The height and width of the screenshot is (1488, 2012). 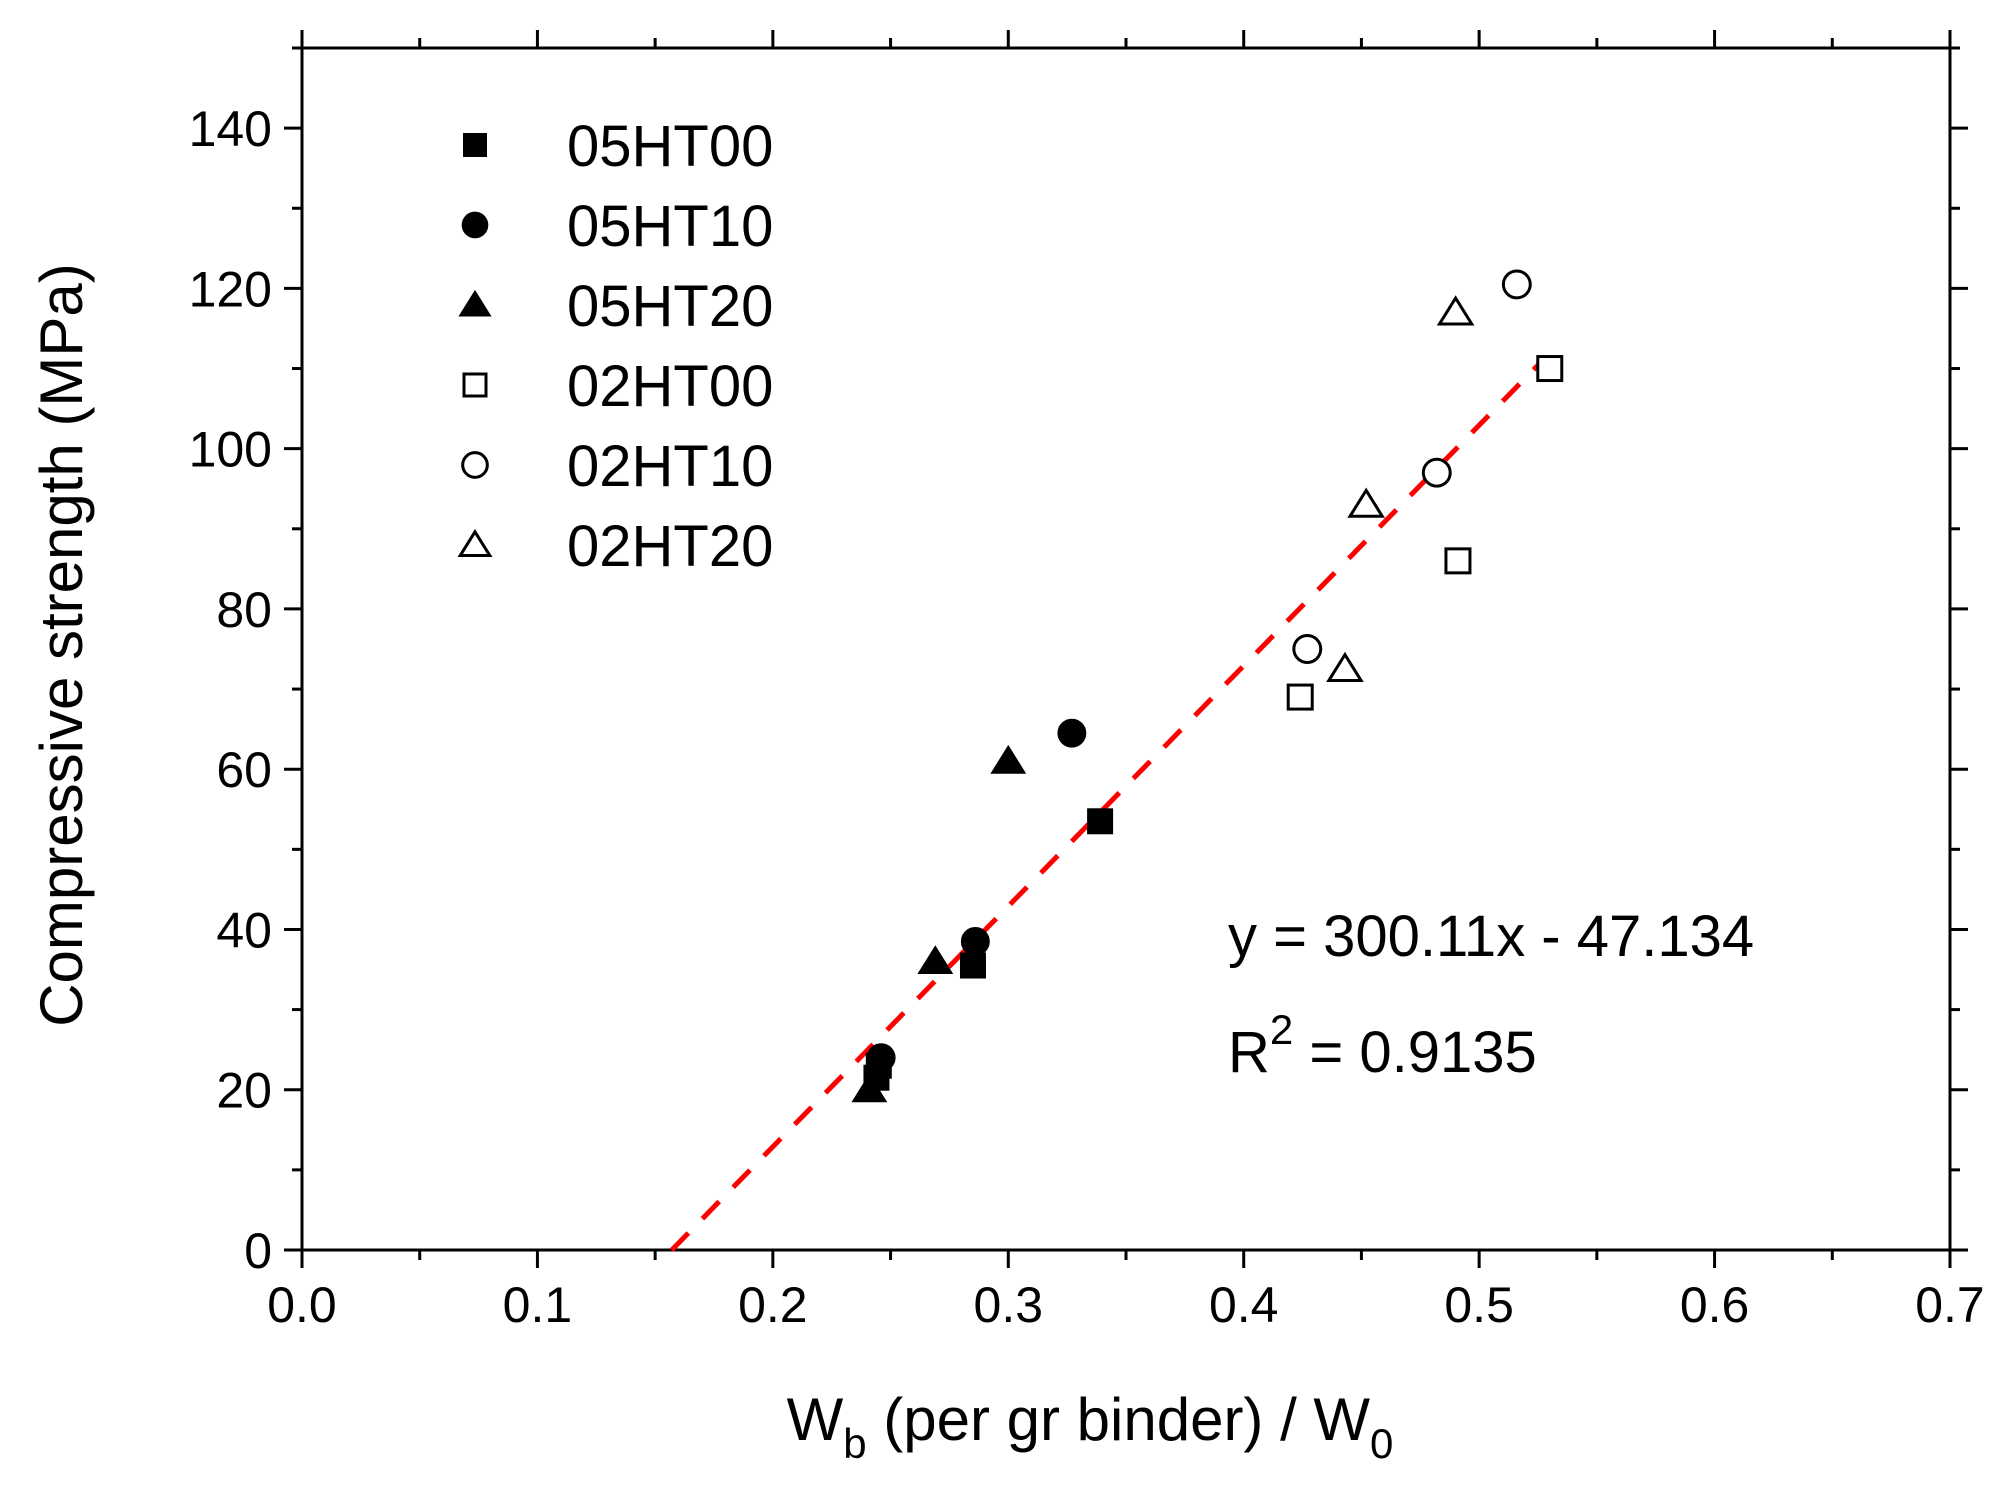 I want to click on legend-marker-05ht10, so click(x=475, y=225).